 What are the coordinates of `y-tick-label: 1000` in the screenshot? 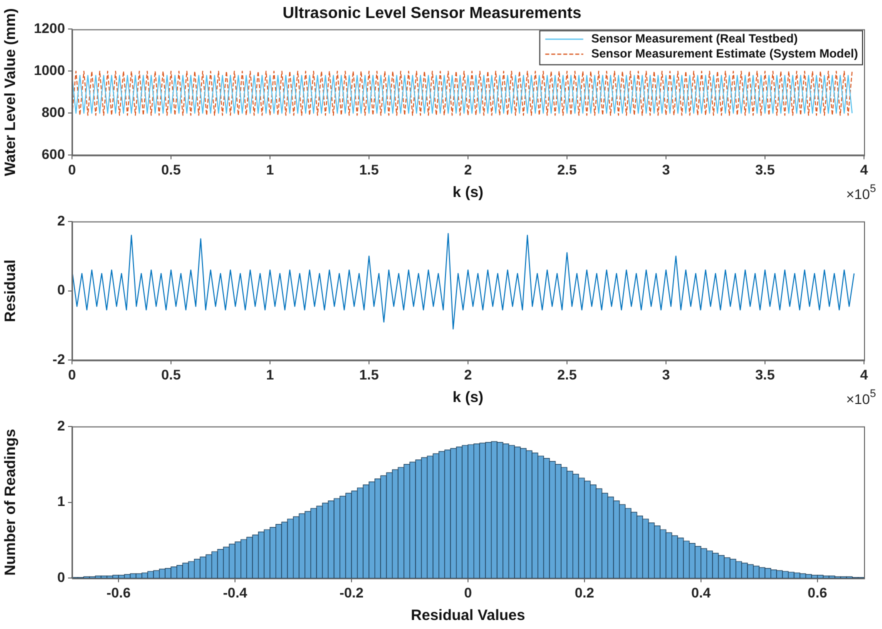 It's located at (50, 70).